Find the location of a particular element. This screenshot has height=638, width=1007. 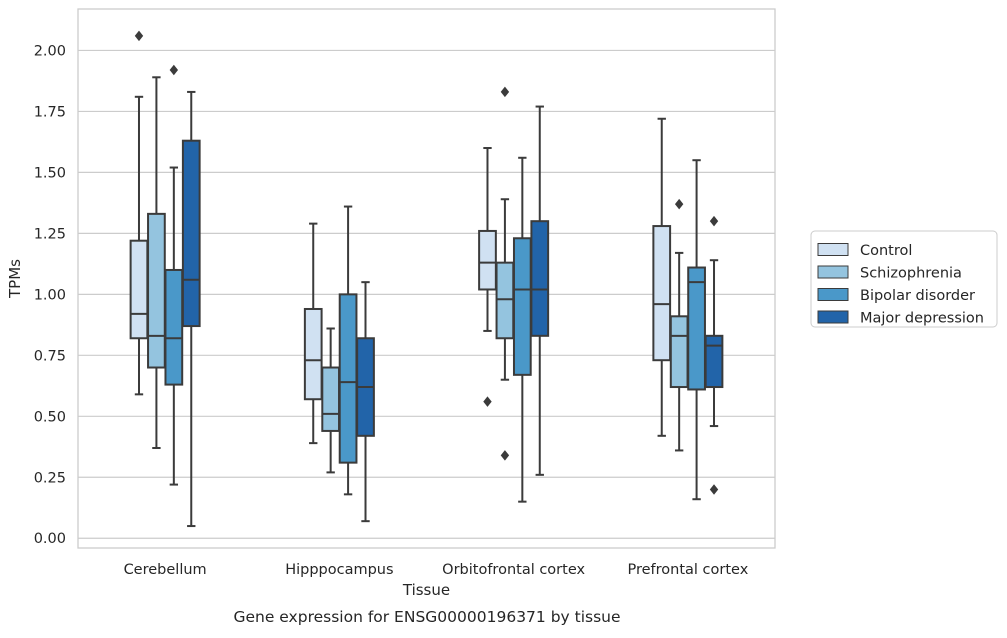

y-tick-labels: 0.00 0.25 0.50 0.75 1.00 1.25 1.50 1.75 2.00 is located at coordinates (50, 295).